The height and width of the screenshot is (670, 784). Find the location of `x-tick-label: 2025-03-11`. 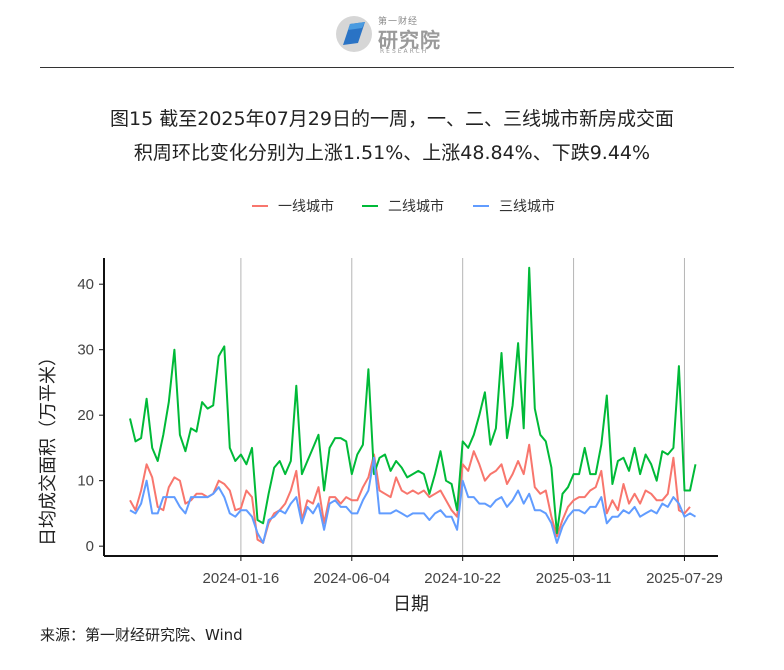

x-tick-label: 2025-03-11 is located at coordinates (574, 578).